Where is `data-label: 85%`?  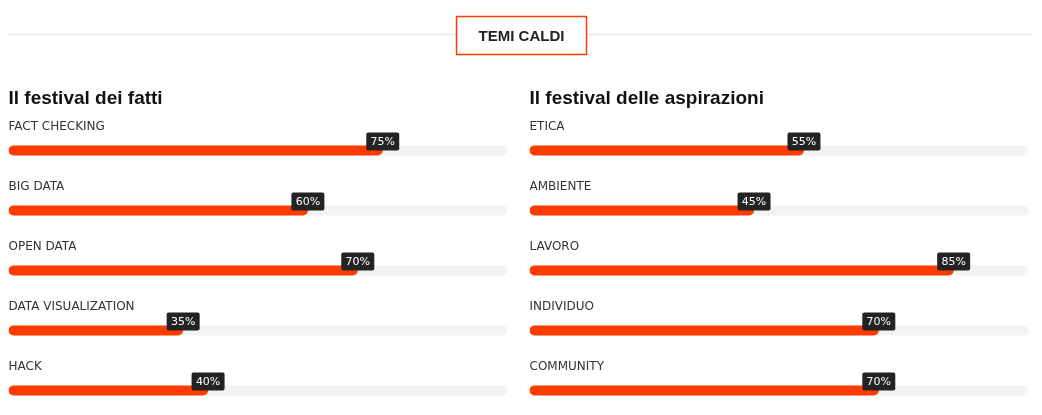 data-label: 85% is located at coordinates (953, 261).